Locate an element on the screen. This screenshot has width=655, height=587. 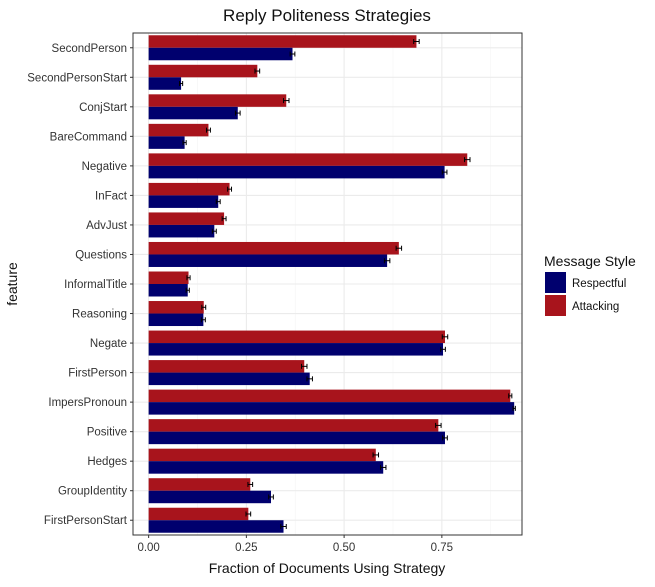
legend-swatch-attacking is located at coordinates (555, 305).